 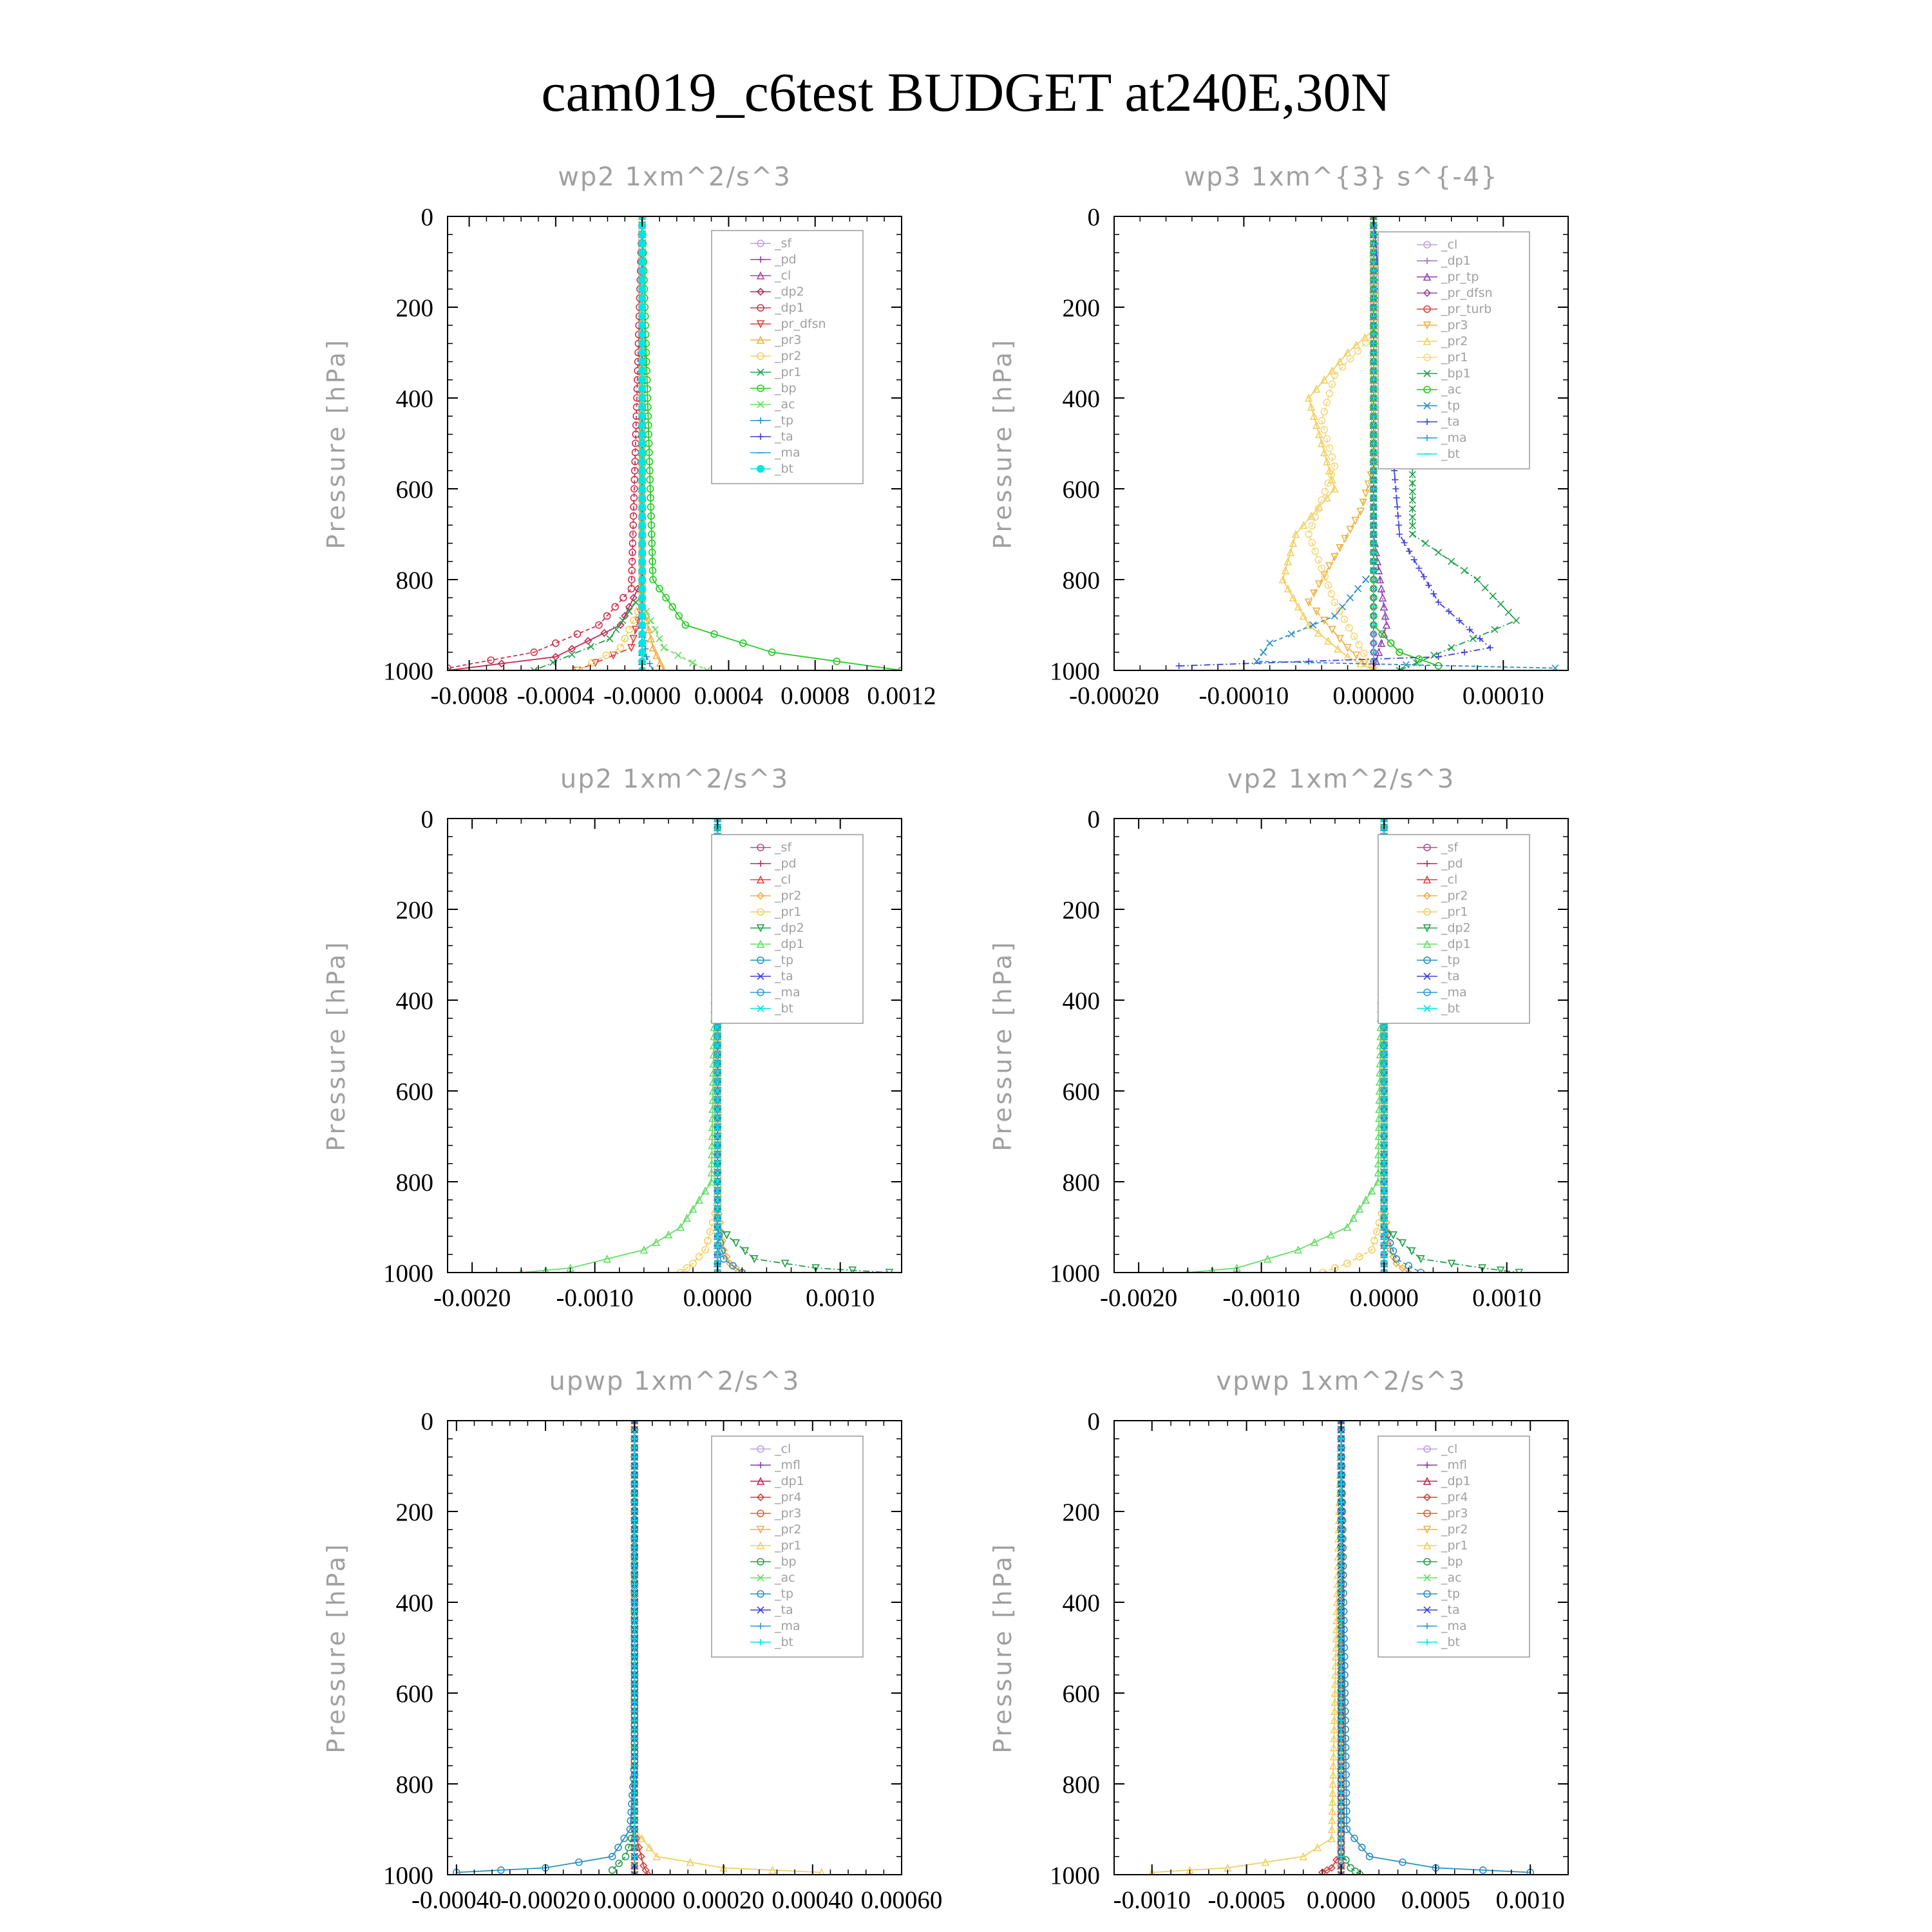 What do you see at coordinates (841, 1298) in the screenshot?
I see `x-tick-label: 0.0010` at bounding box center [841, 1298].